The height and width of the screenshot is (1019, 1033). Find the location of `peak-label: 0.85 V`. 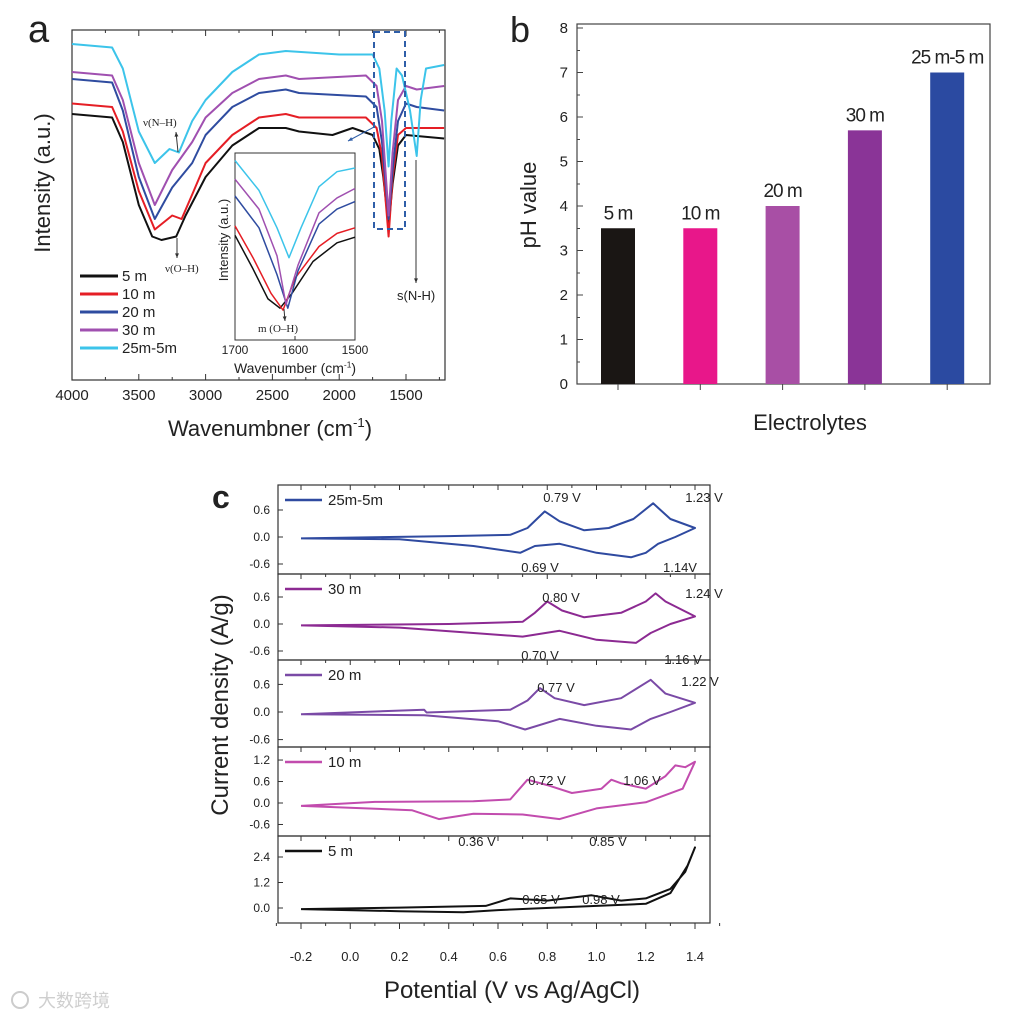

peak-label: 0.85 V is located at coordinates (608, 841).